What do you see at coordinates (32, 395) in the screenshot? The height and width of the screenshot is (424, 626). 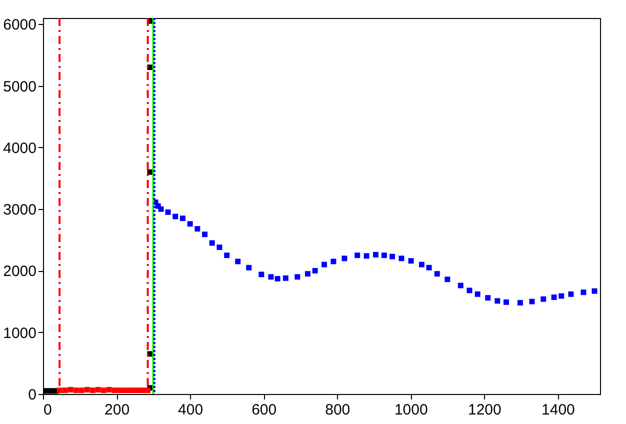 I see `y-tick-label: 0` at bounding box center [32, 395].